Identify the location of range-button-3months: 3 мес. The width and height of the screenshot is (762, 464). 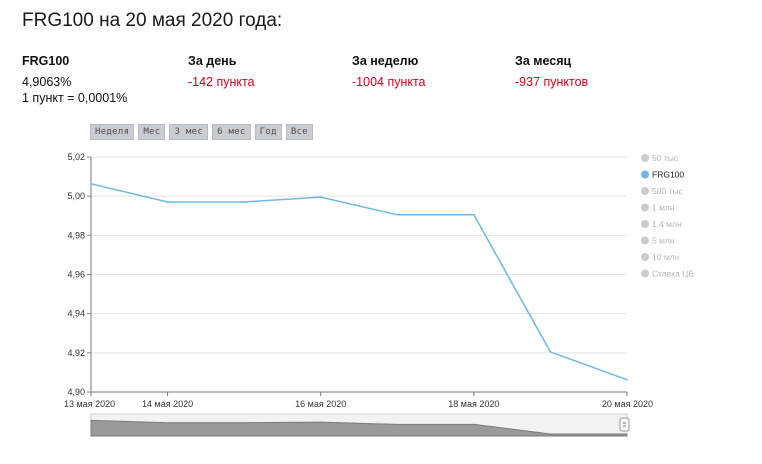
(189, 132).